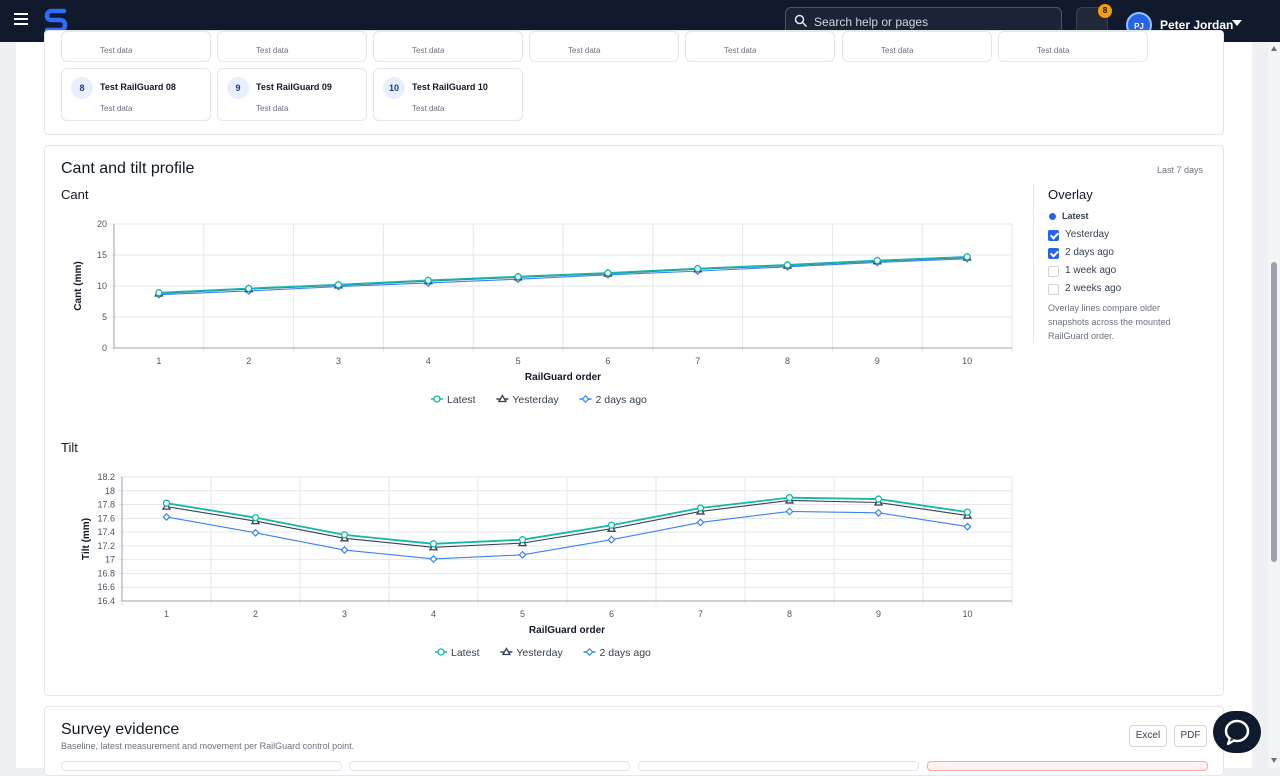  Describe the element at coordinates (1067, 766) in the screenshot. I see `survey-tile-alert` at that location.